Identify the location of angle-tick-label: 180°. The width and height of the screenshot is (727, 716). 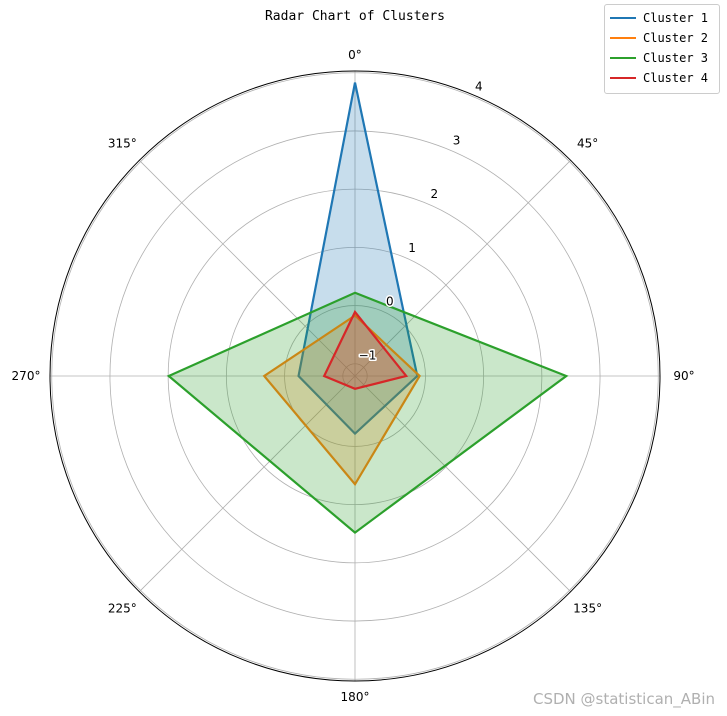
(355, 697).